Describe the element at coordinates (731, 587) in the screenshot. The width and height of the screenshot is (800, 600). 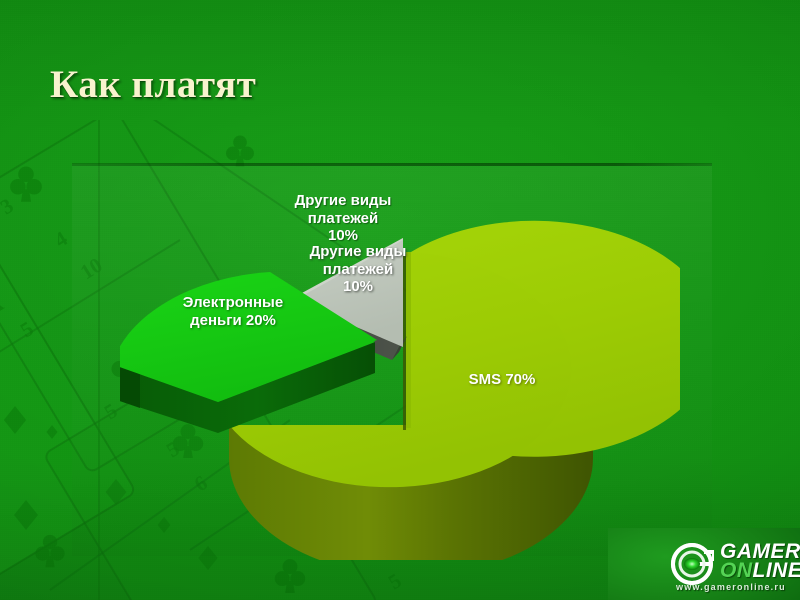
I see `logo-website-url: www.gameronline.ru` at that location.